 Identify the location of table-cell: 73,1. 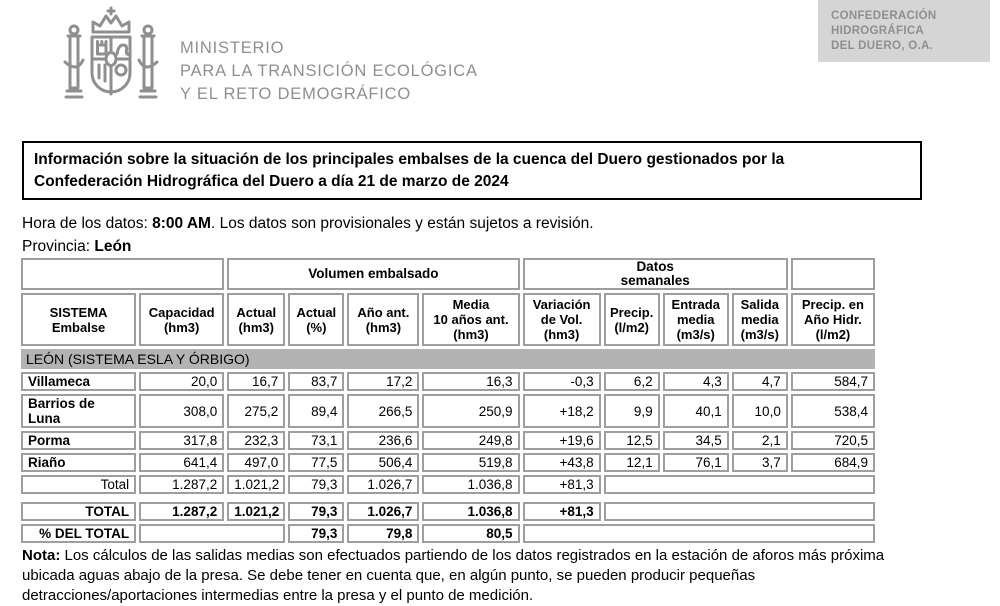
(316, 440).